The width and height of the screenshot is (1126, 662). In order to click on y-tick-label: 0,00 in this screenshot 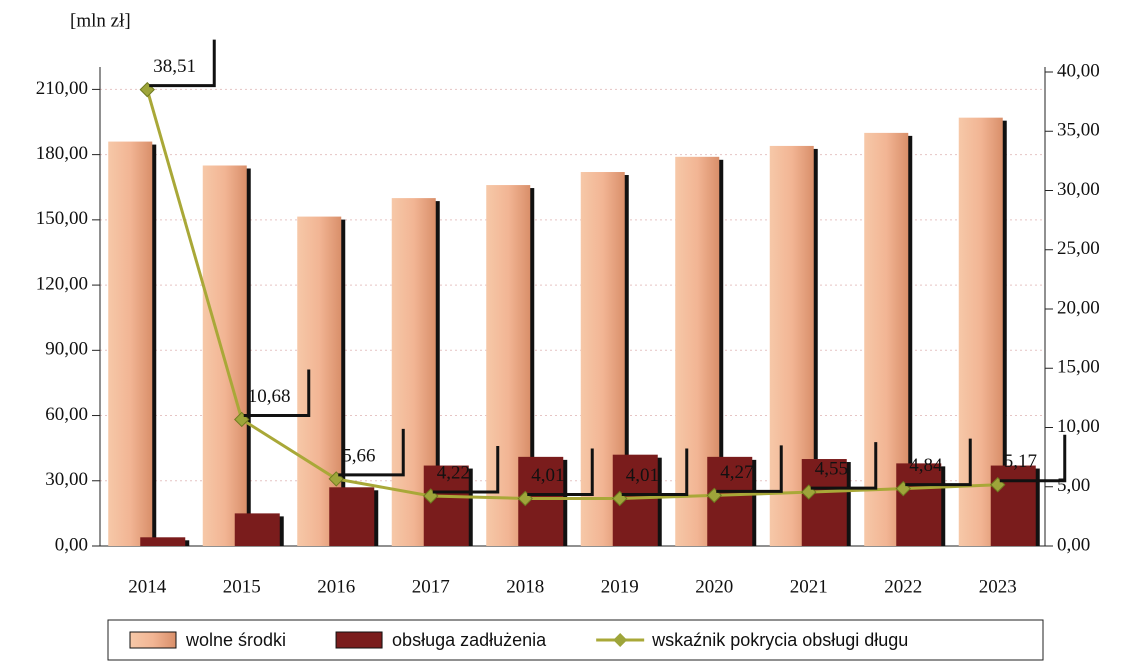, I will do `click(71, 544)`.